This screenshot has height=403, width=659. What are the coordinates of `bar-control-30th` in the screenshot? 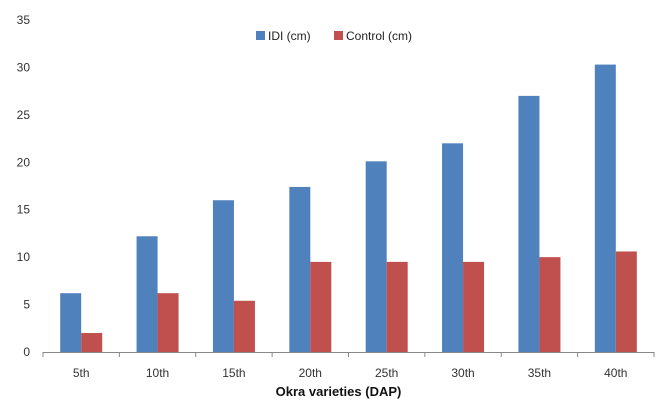 It's located at (474, 306).